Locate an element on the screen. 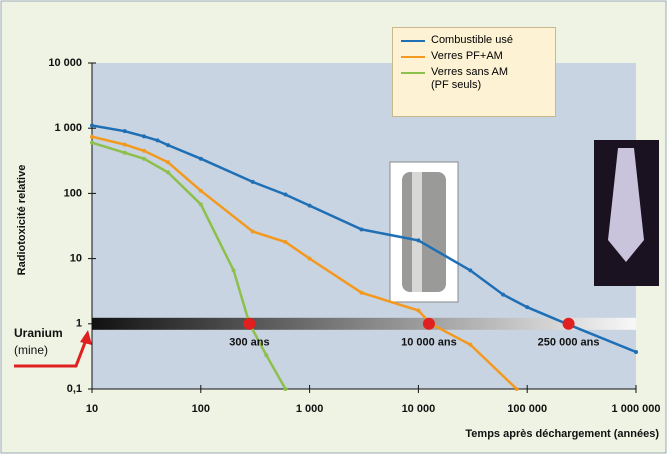 This screenshot has width=667, height=454. reference-sublabel: (mine) is located at coordinates (31, 350).